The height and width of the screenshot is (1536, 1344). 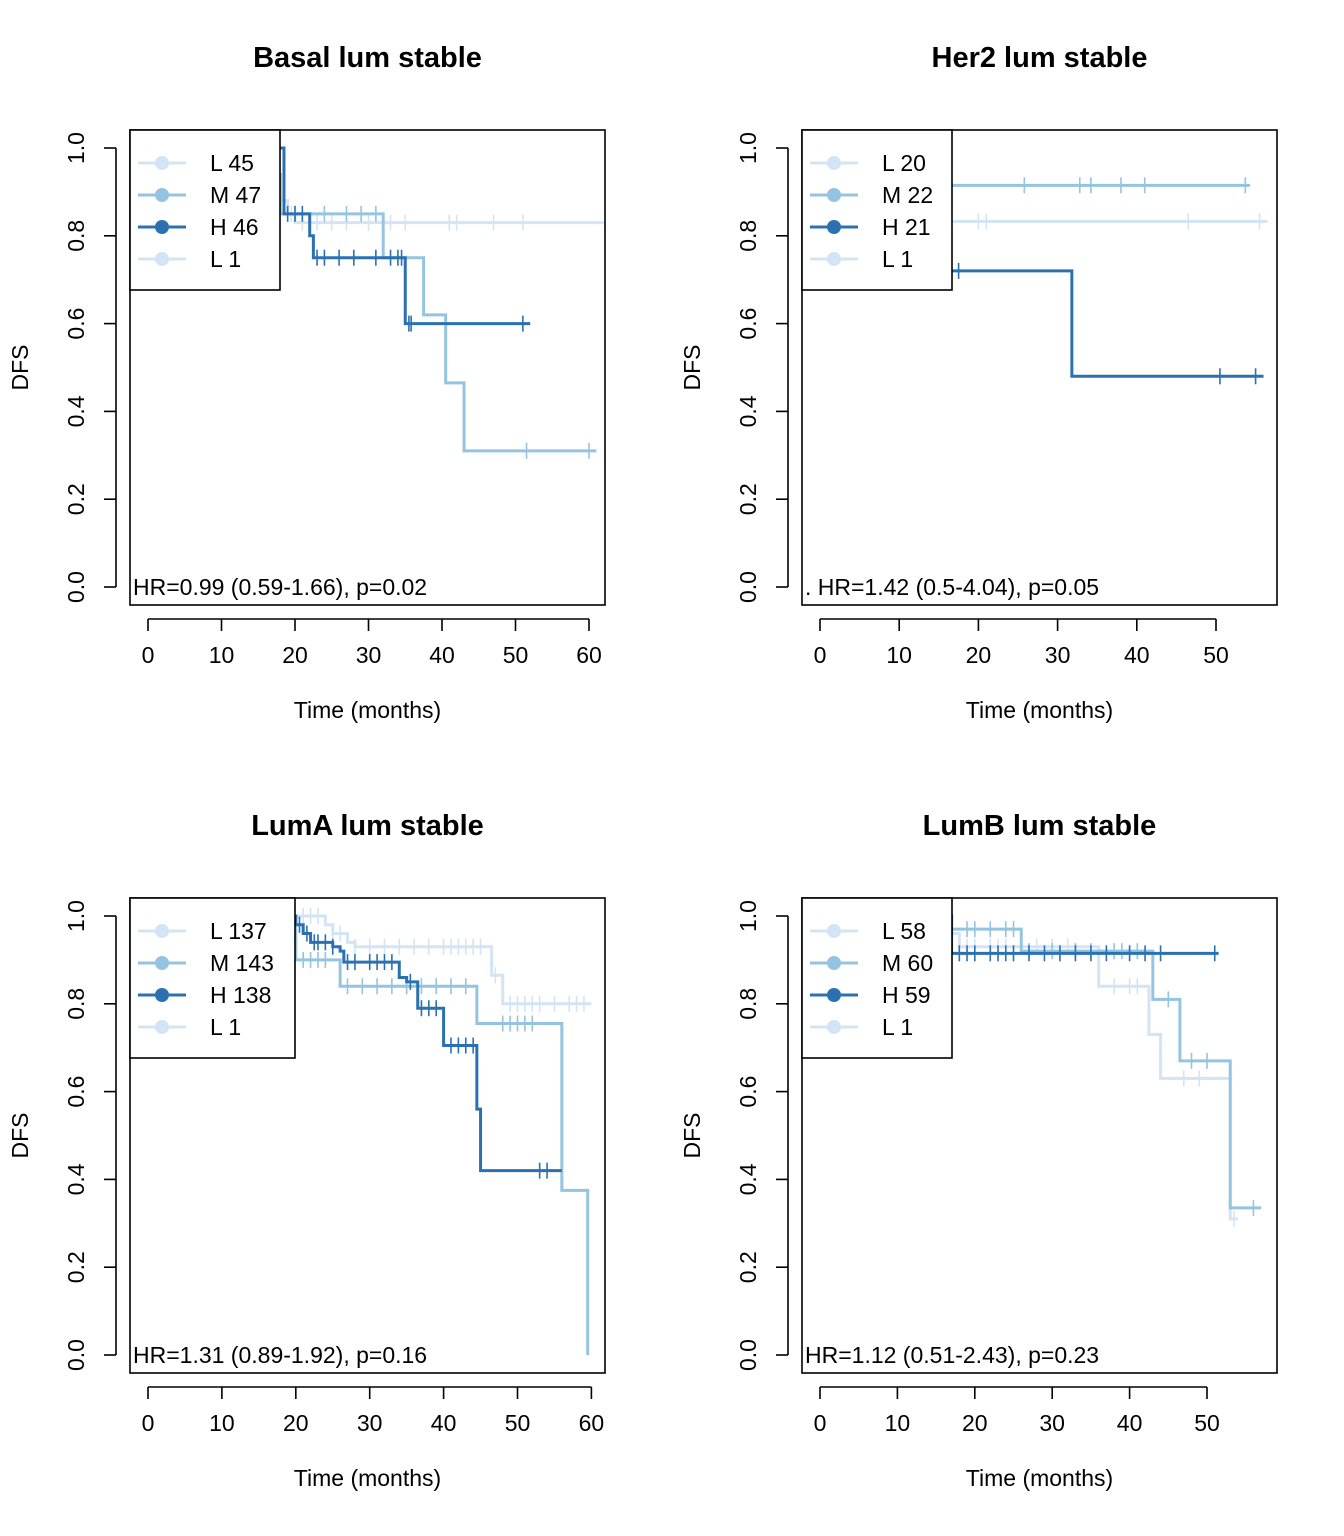 I want to click on legend-label: H 59, so click(x=906, y=995).